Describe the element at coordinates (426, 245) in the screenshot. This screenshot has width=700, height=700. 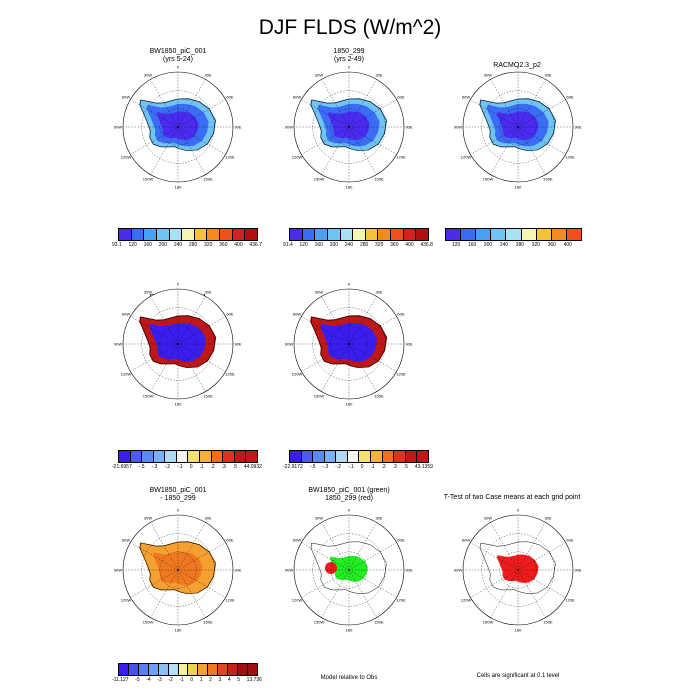
I see `colorbar-tick-label: 436.8` at that location.